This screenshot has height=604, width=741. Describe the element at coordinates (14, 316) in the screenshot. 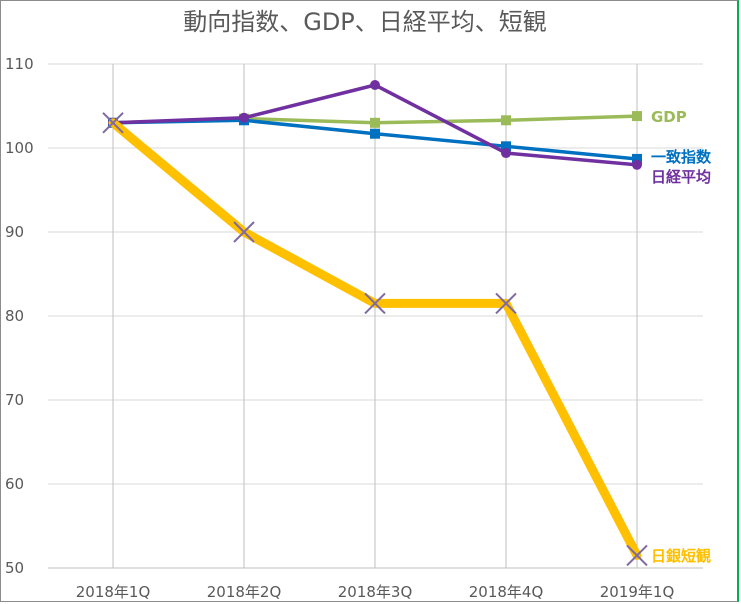

I see `y-tick-label: 80` at that location.